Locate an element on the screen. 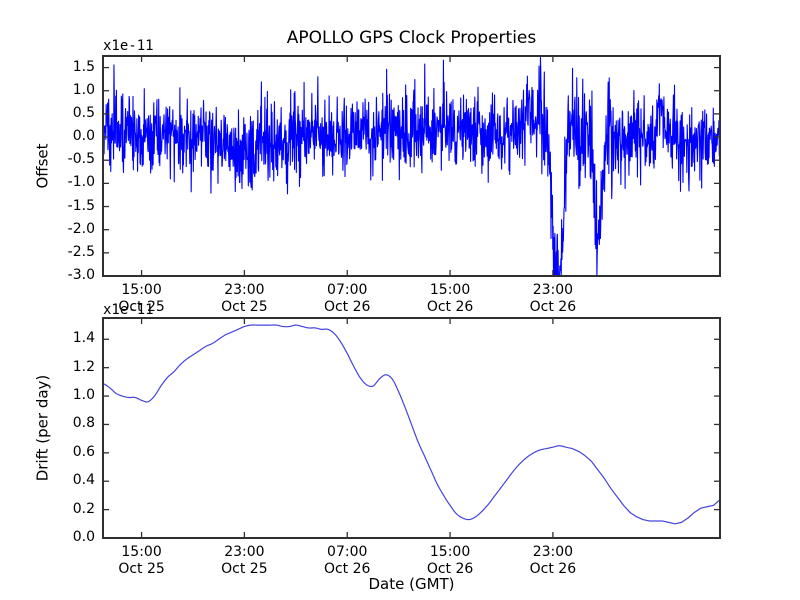  top-ytick-label: -3.0 is located at coordinates (81, 275).